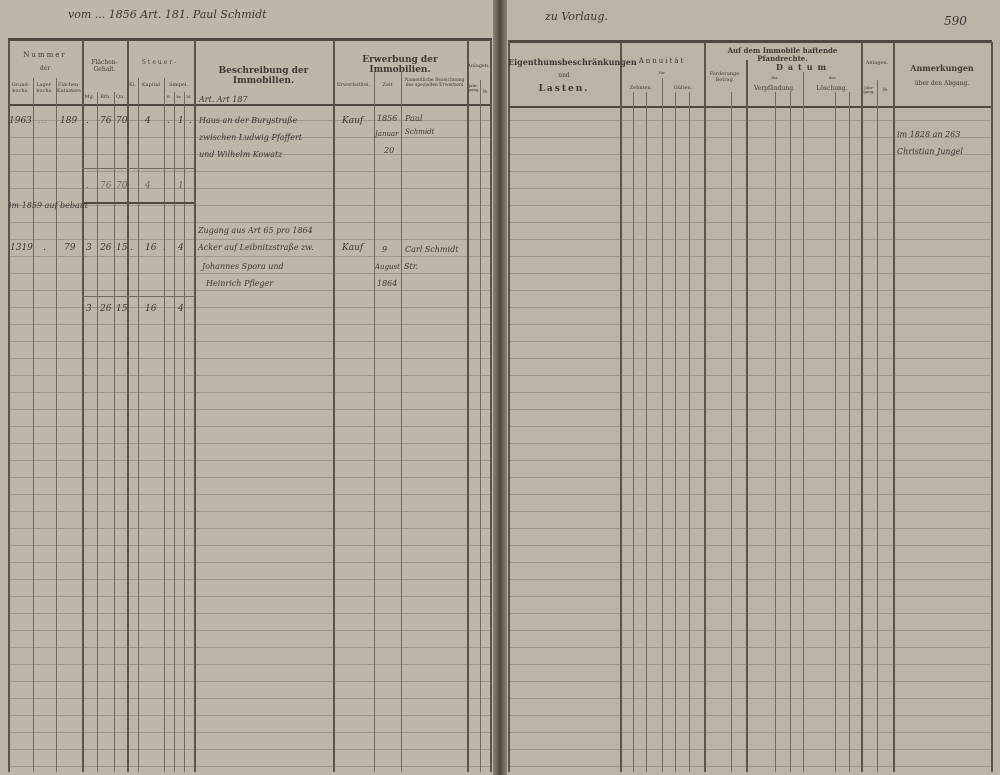 The image size is (1000, 775). What do you see at coordinates (387, 134) in the screenshot?
I see `entry-zeit: Januar` at bounding box center [387, 134].